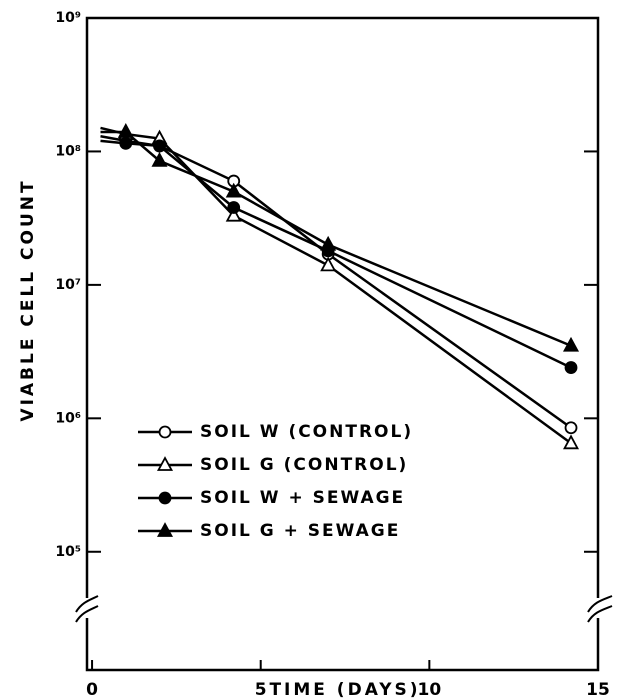 The height and width of the screenshot is (700, 628). I want to click on x-tick-label: 0, so click(92, 690).